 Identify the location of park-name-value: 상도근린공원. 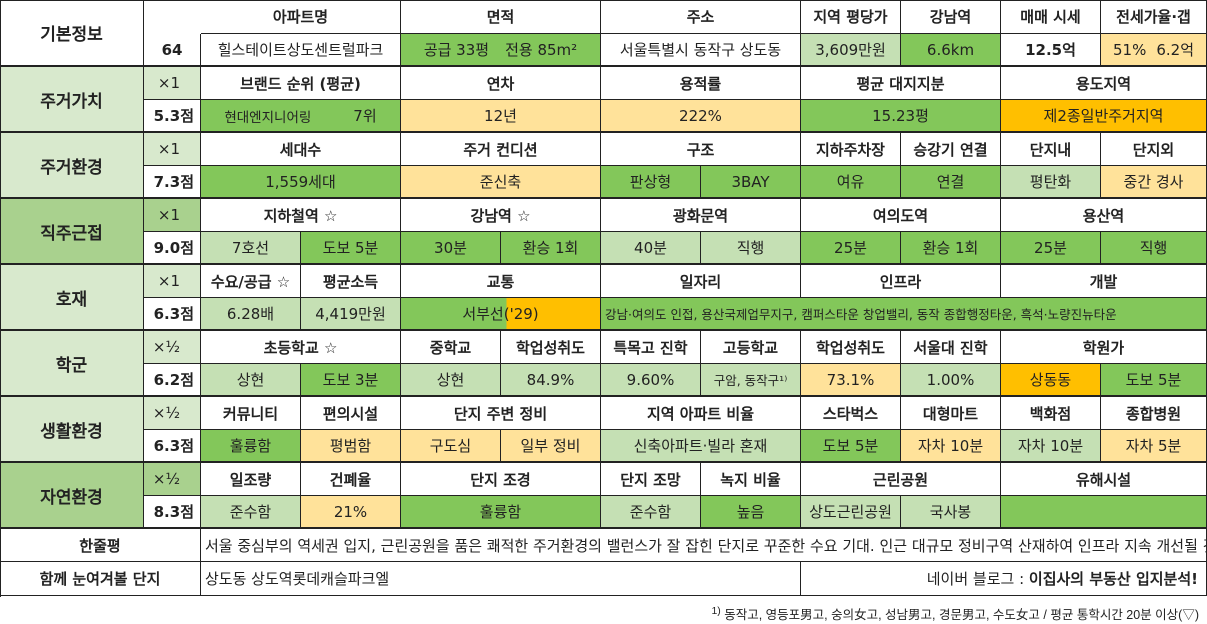
(851, 512).